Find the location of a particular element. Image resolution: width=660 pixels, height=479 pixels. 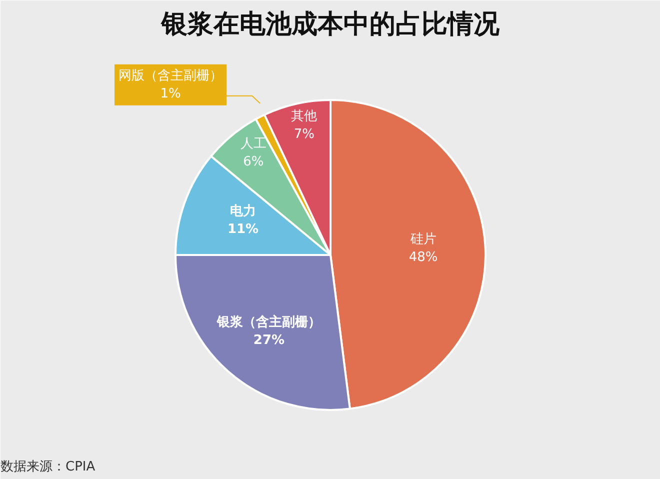

data-label: 6% is located at coordinates (253, 162).